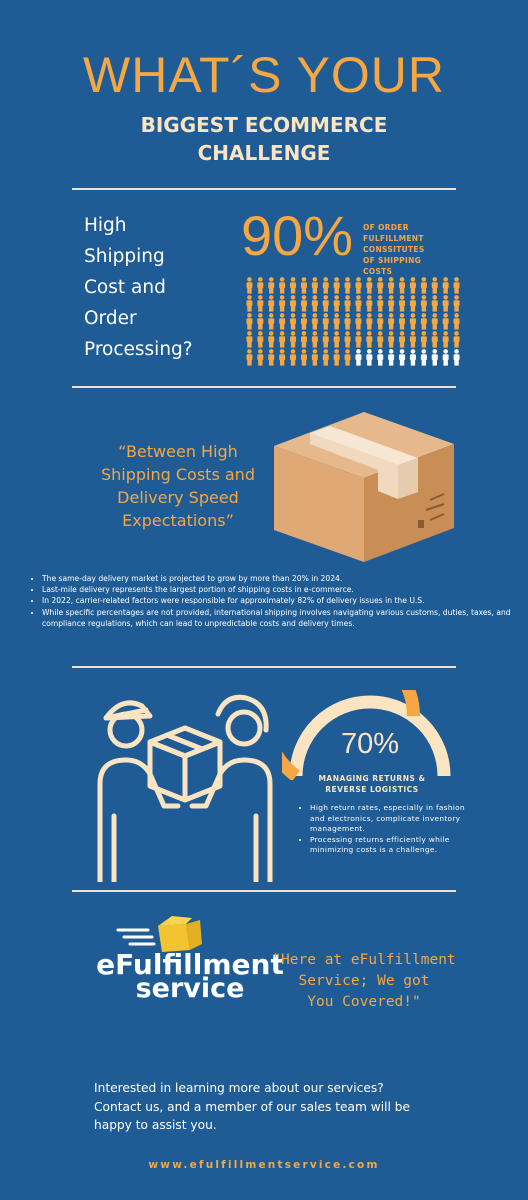  Describe the element at coordinates (394, 249) in the screenshot. I see `label-line: CONSSITUTES` at that location.